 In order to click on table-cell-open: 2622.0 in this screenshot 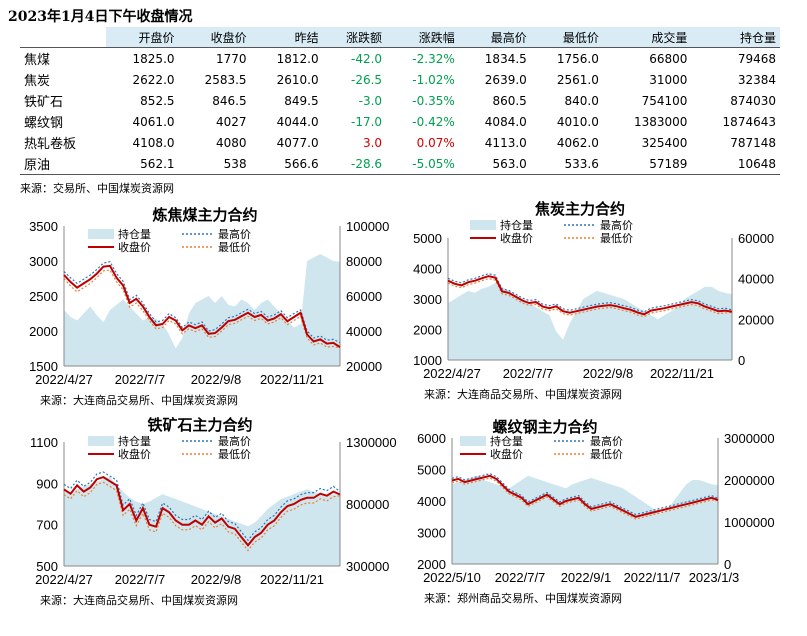, I will do `click(153, 79)`.